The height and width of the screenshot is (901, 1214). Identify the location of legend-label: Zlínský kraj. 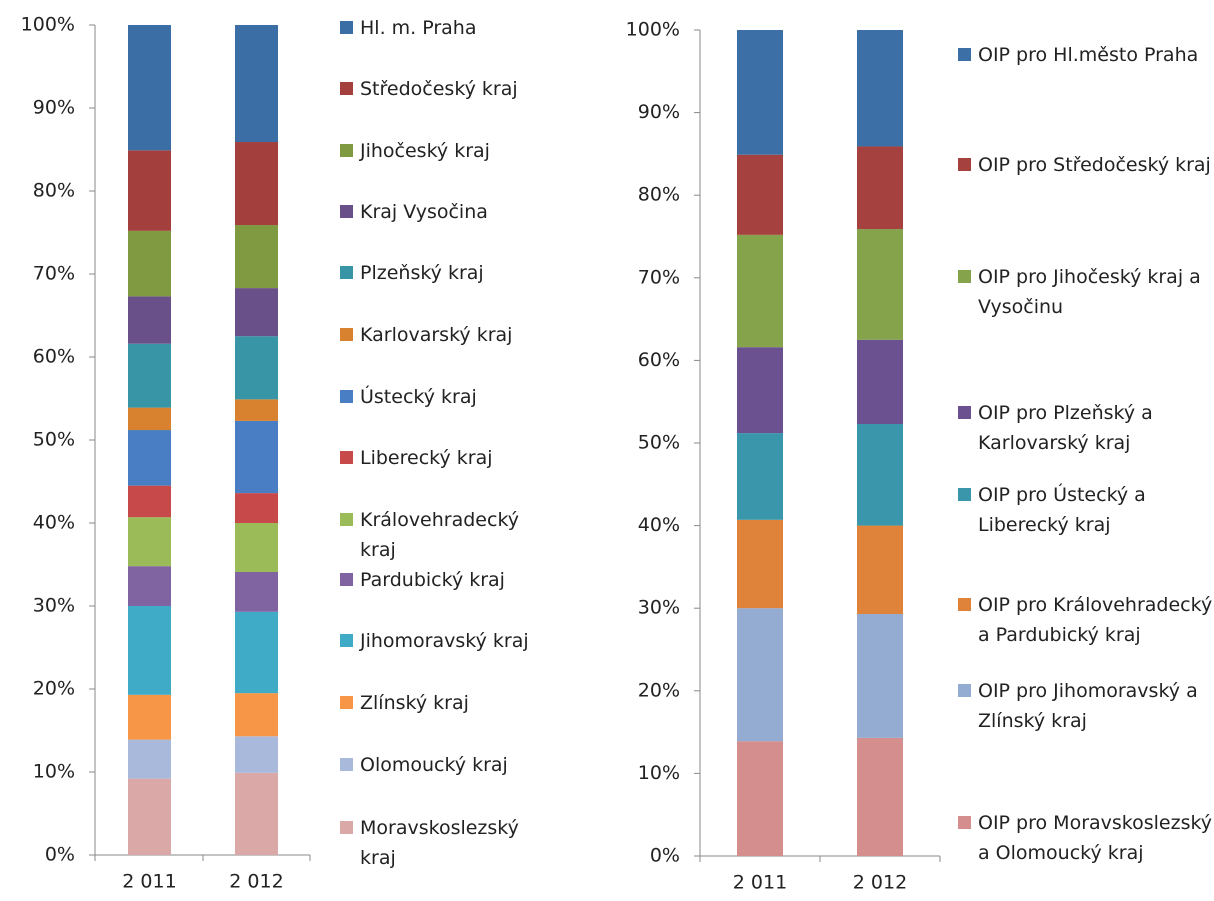
(414, 703).